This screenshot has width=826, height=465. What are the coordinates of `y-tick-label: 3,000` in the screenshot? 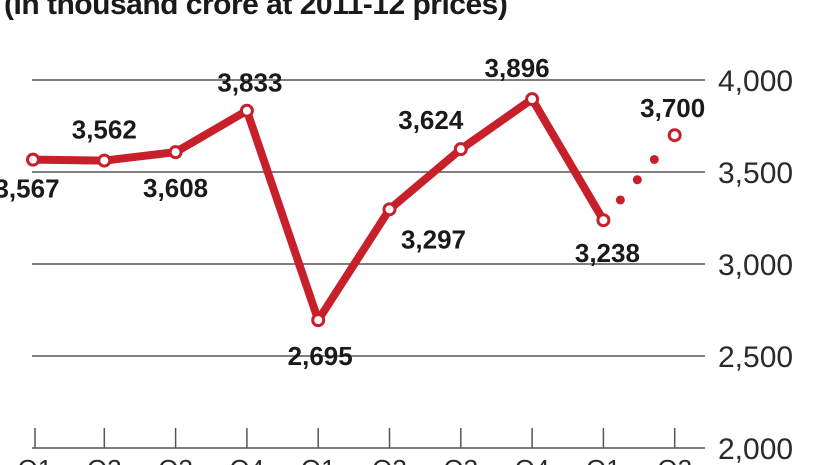 It's located at (755, 265).